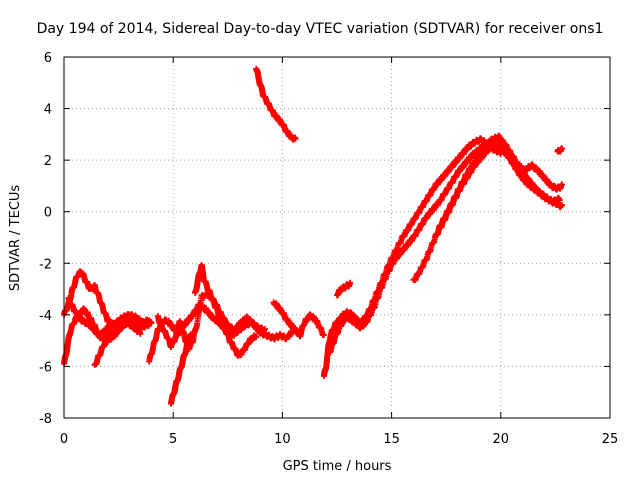 This screenshot has height=480, width=640. What do you see at coordinates (344, 289) in the screenshot?
I see `series-track-m` at bounding box center [344, 289].